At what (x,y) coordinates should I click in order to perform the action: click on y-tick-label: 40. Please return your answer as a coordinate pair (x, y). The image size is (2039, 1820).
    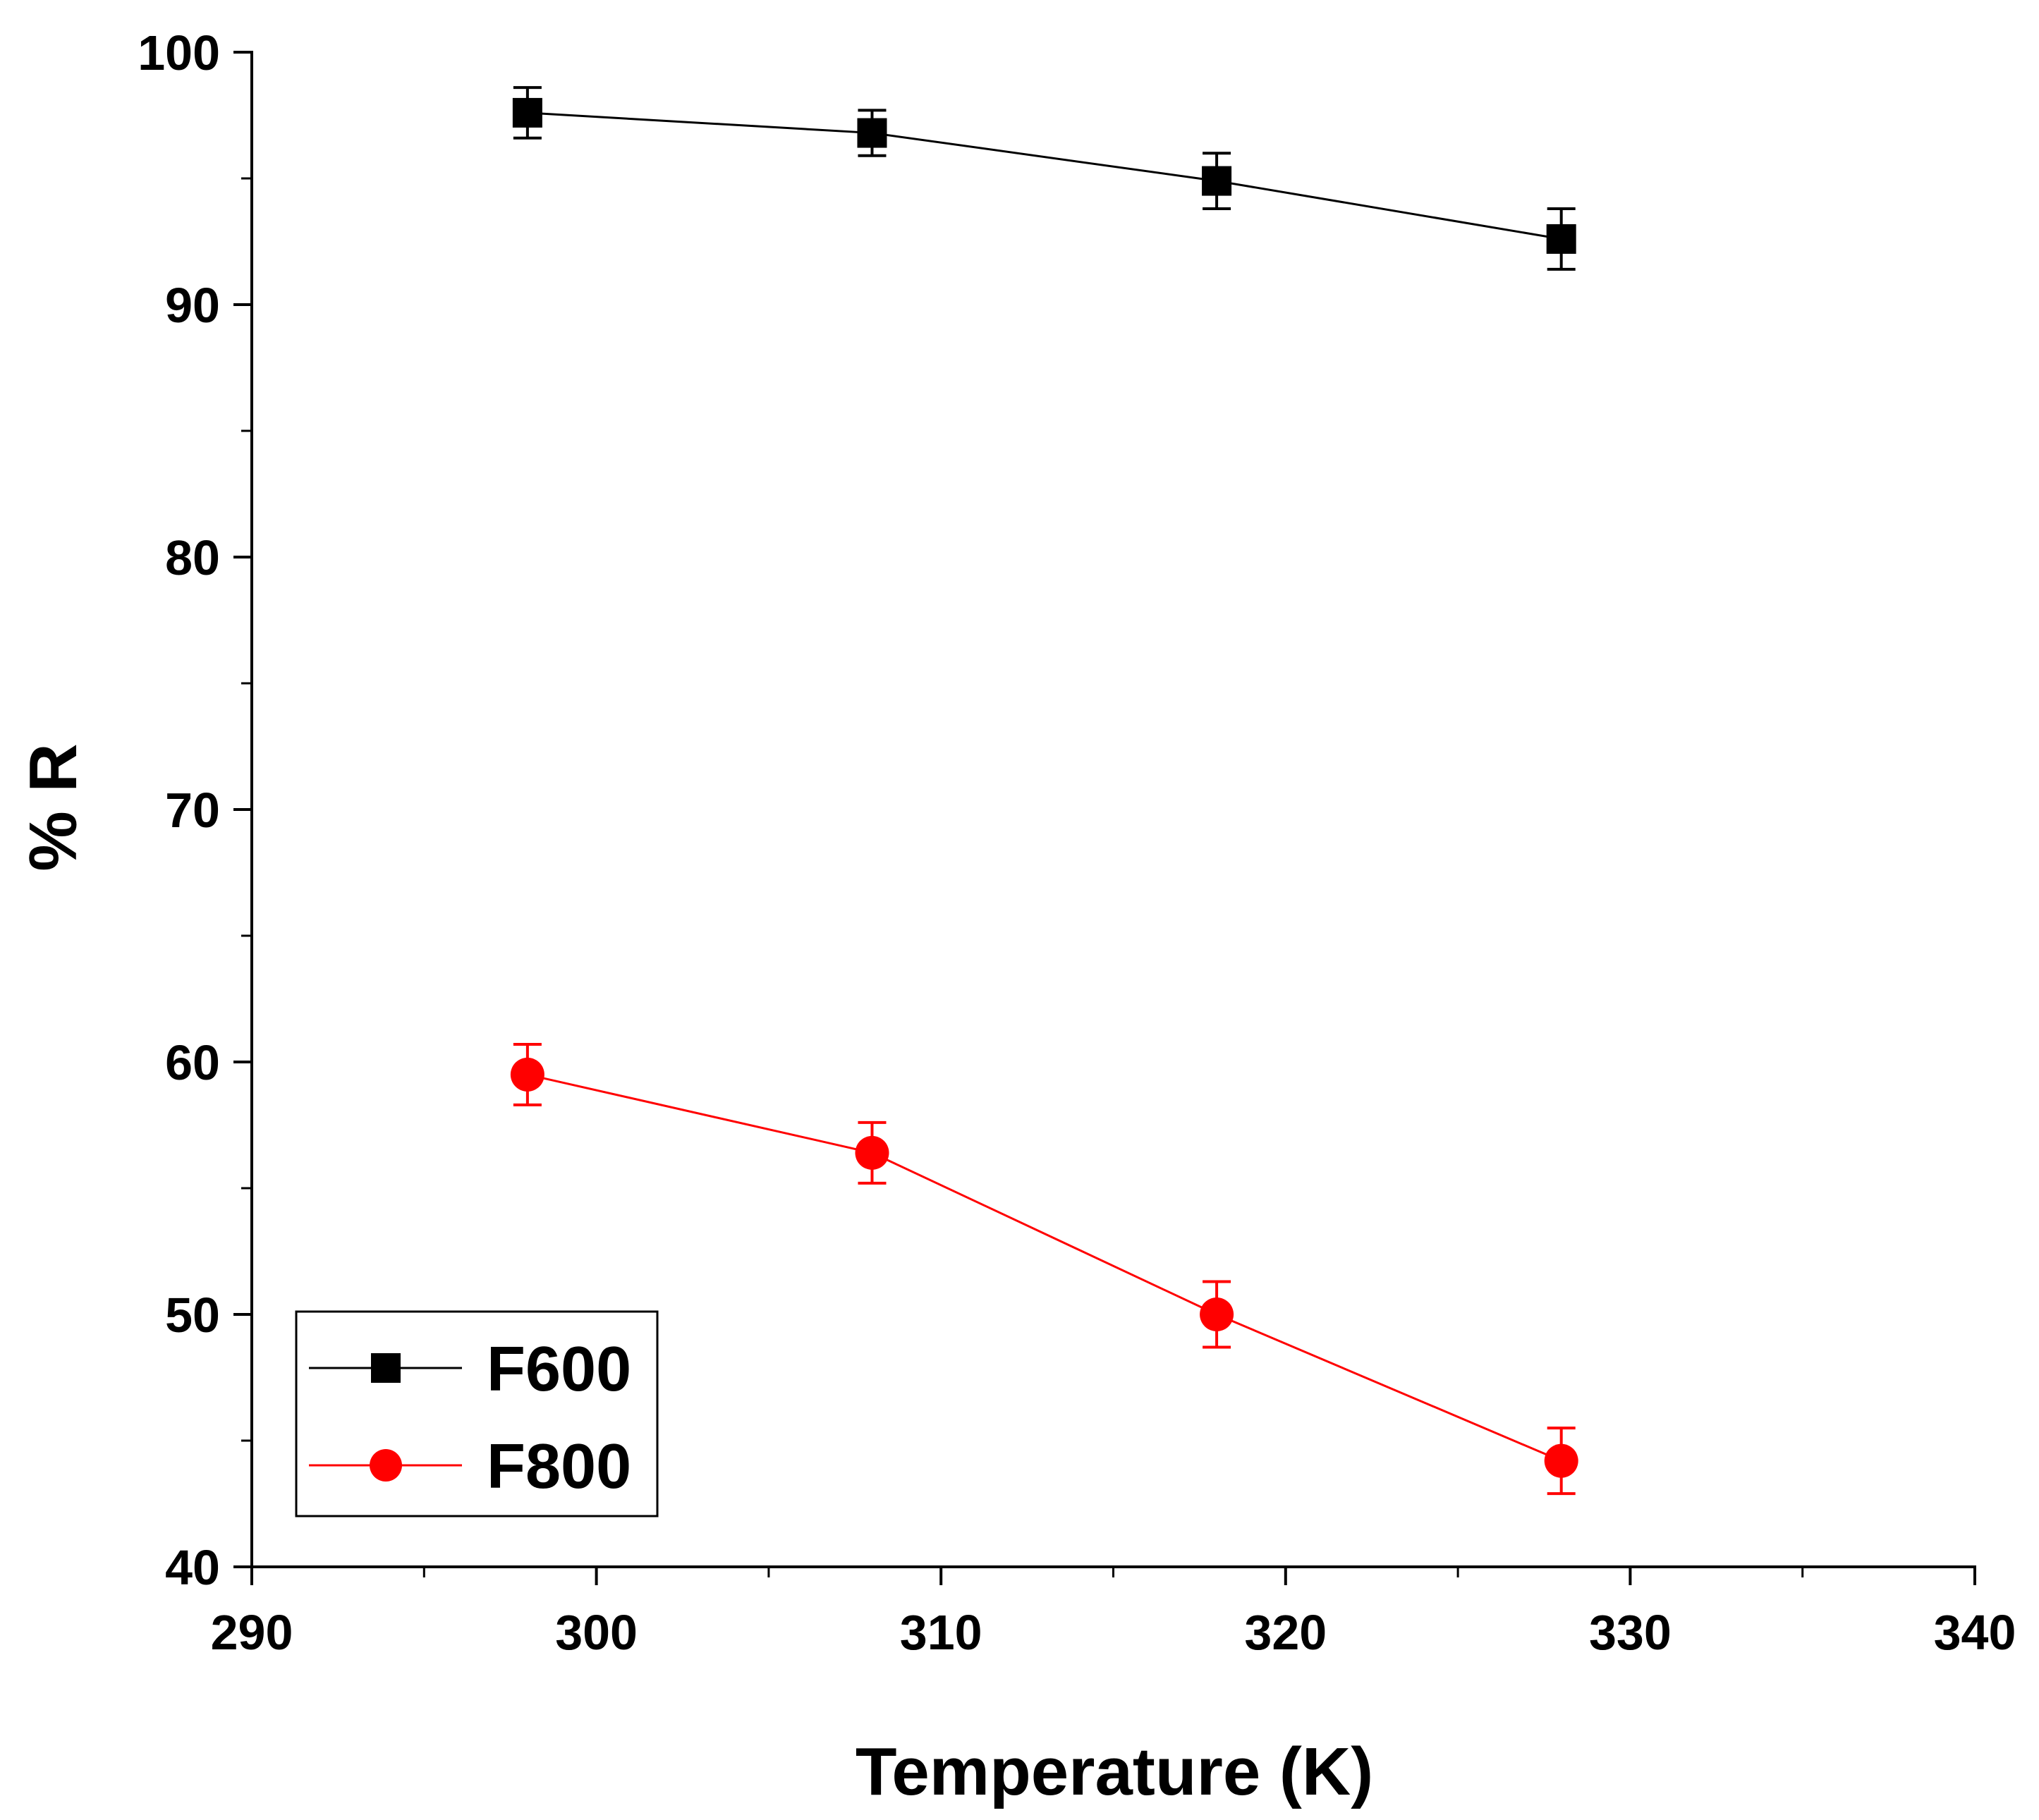
    Looking at the image, I should click on (192, 1568).